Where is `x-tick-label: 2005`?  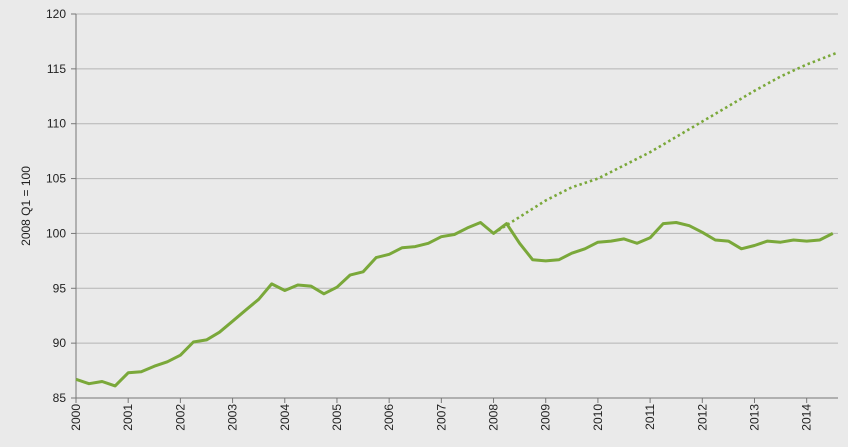 x-tick-label: 2005 is located at coordinates (337, 417).